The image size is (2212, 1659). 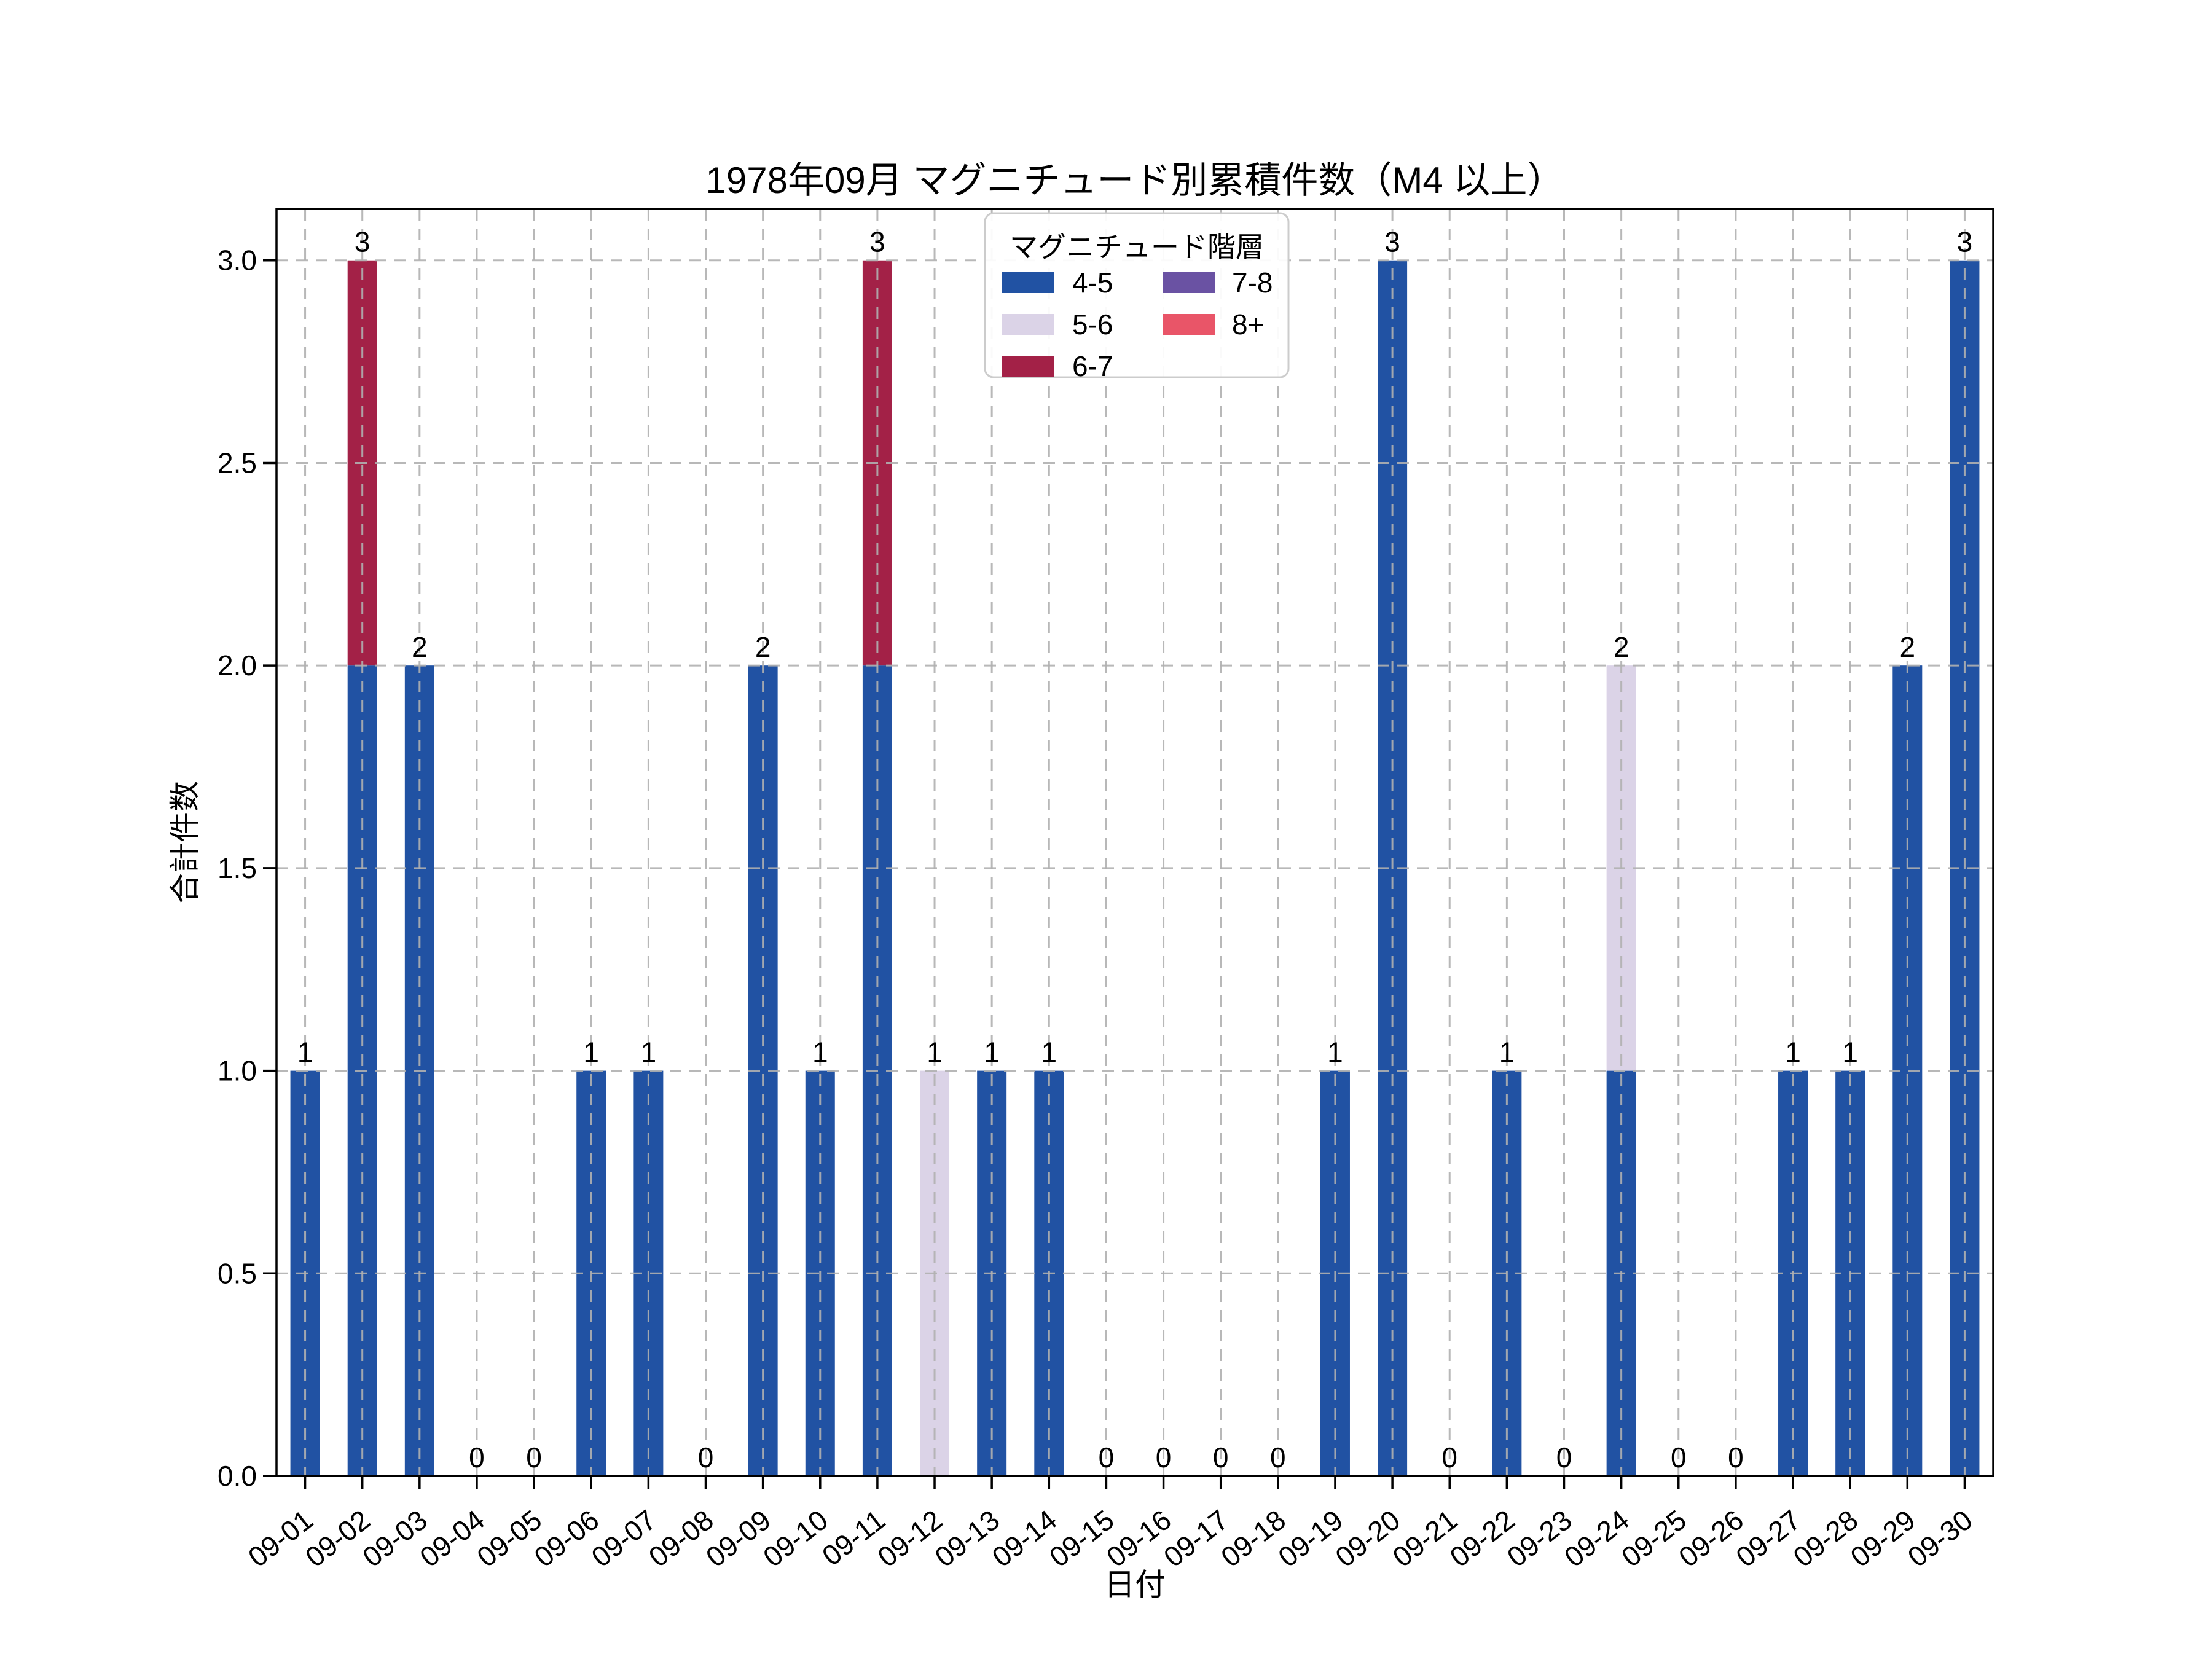 What do you see at coordinates (237, 1071) in the screenshot?
I see `y-tick-label: 1.0` at bounding box center [237, 1071].